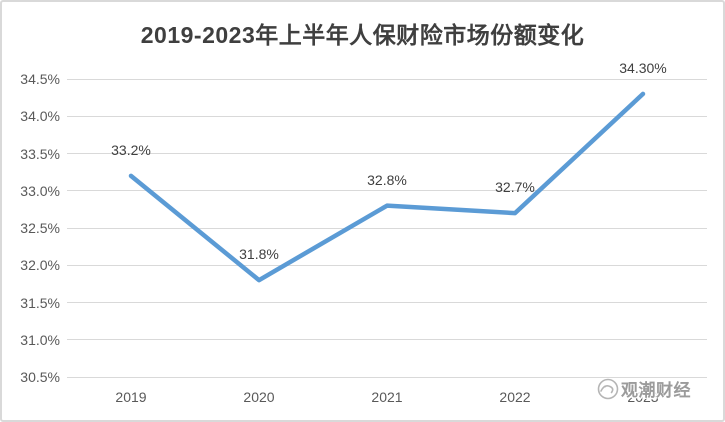  Describe the element at coordinates (131, 397) in the screenshot. I see `x-axis-tick-label: 2019` at that location.